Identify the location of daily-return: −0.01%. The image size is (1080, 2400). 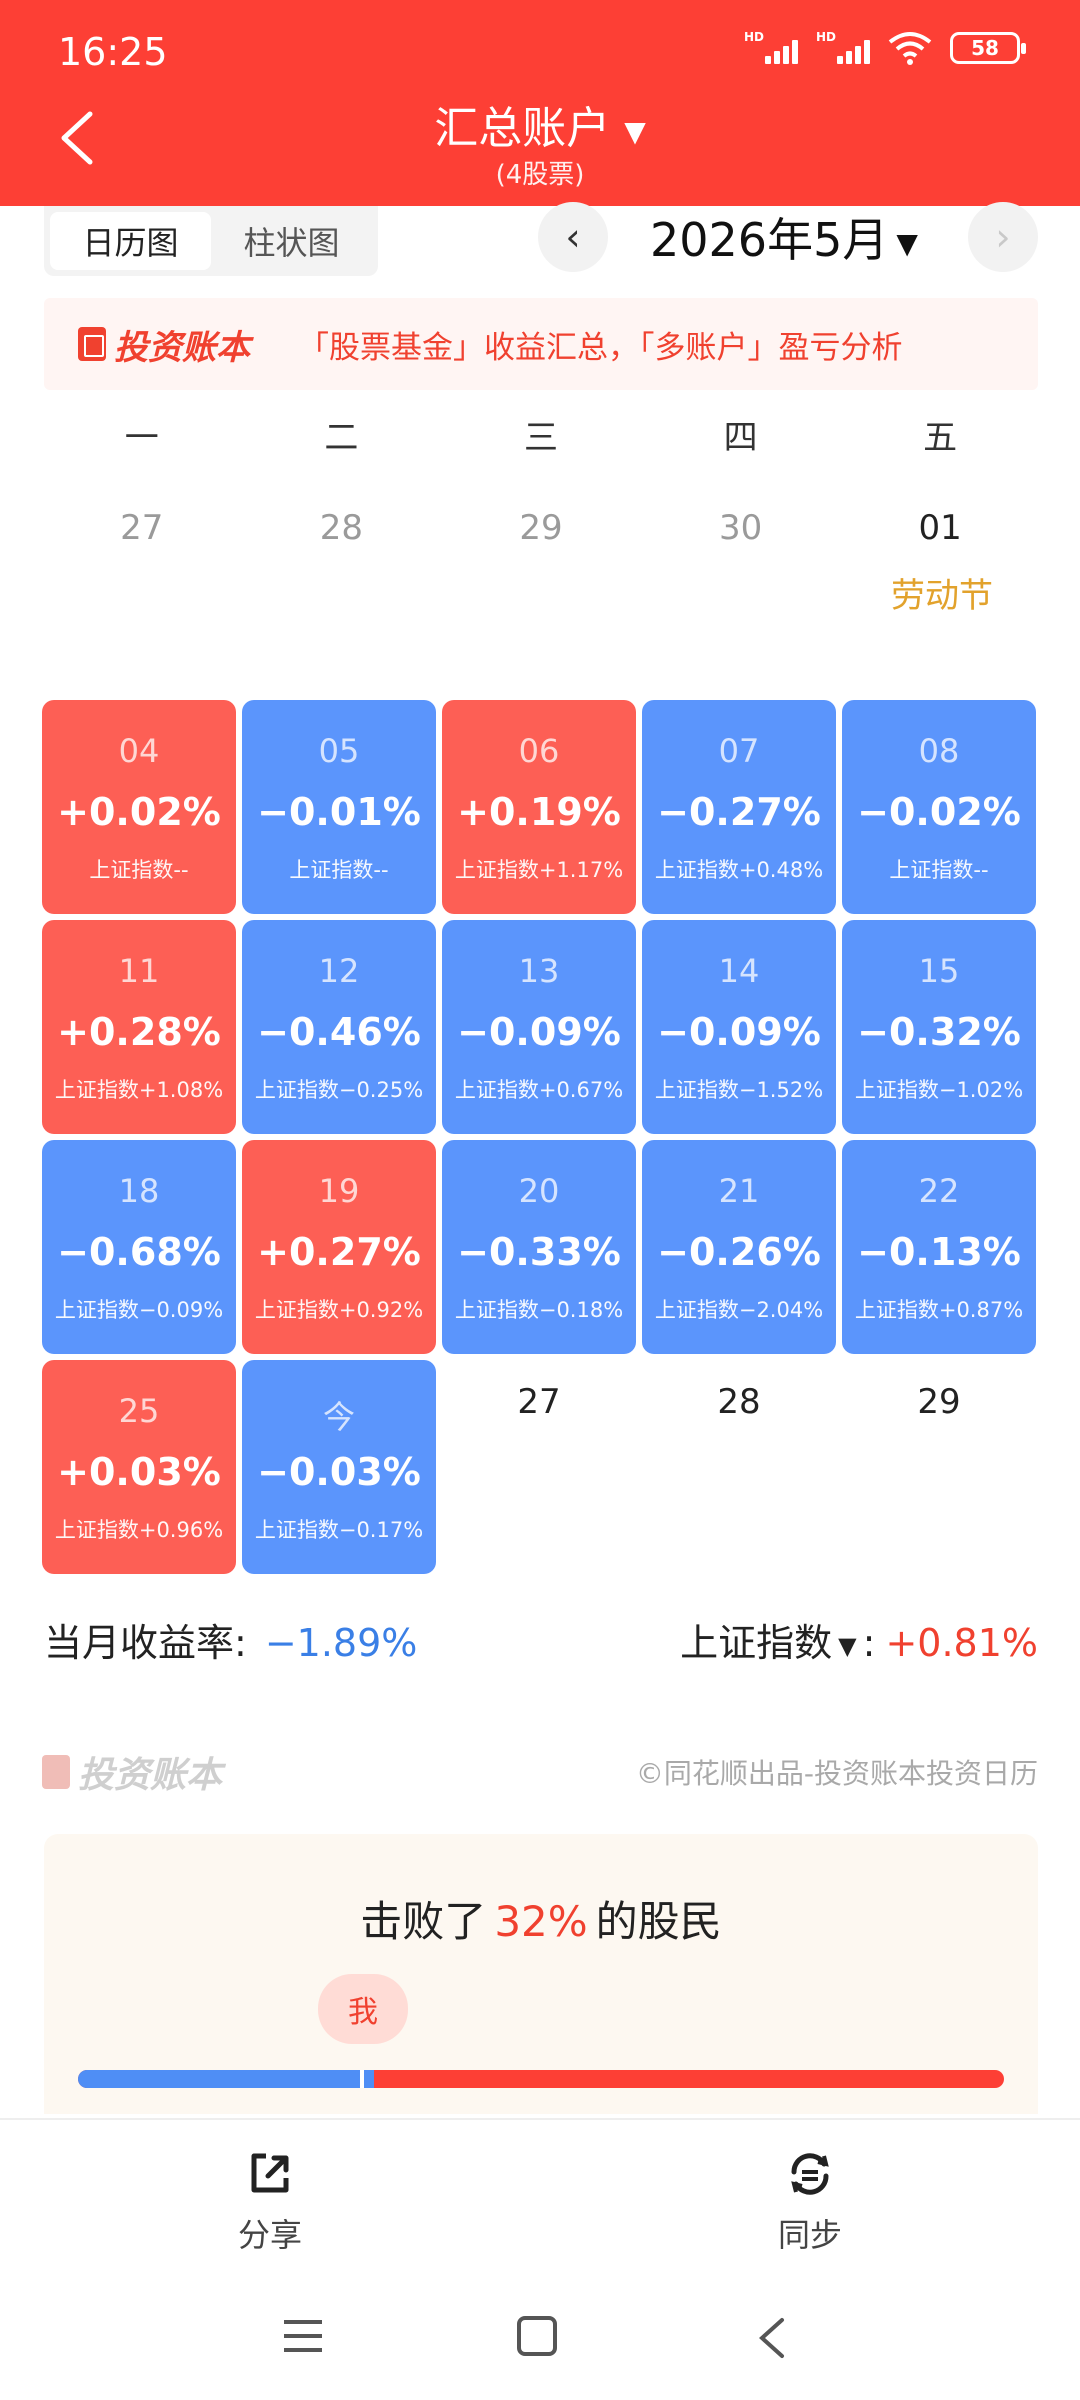
(339, 812).